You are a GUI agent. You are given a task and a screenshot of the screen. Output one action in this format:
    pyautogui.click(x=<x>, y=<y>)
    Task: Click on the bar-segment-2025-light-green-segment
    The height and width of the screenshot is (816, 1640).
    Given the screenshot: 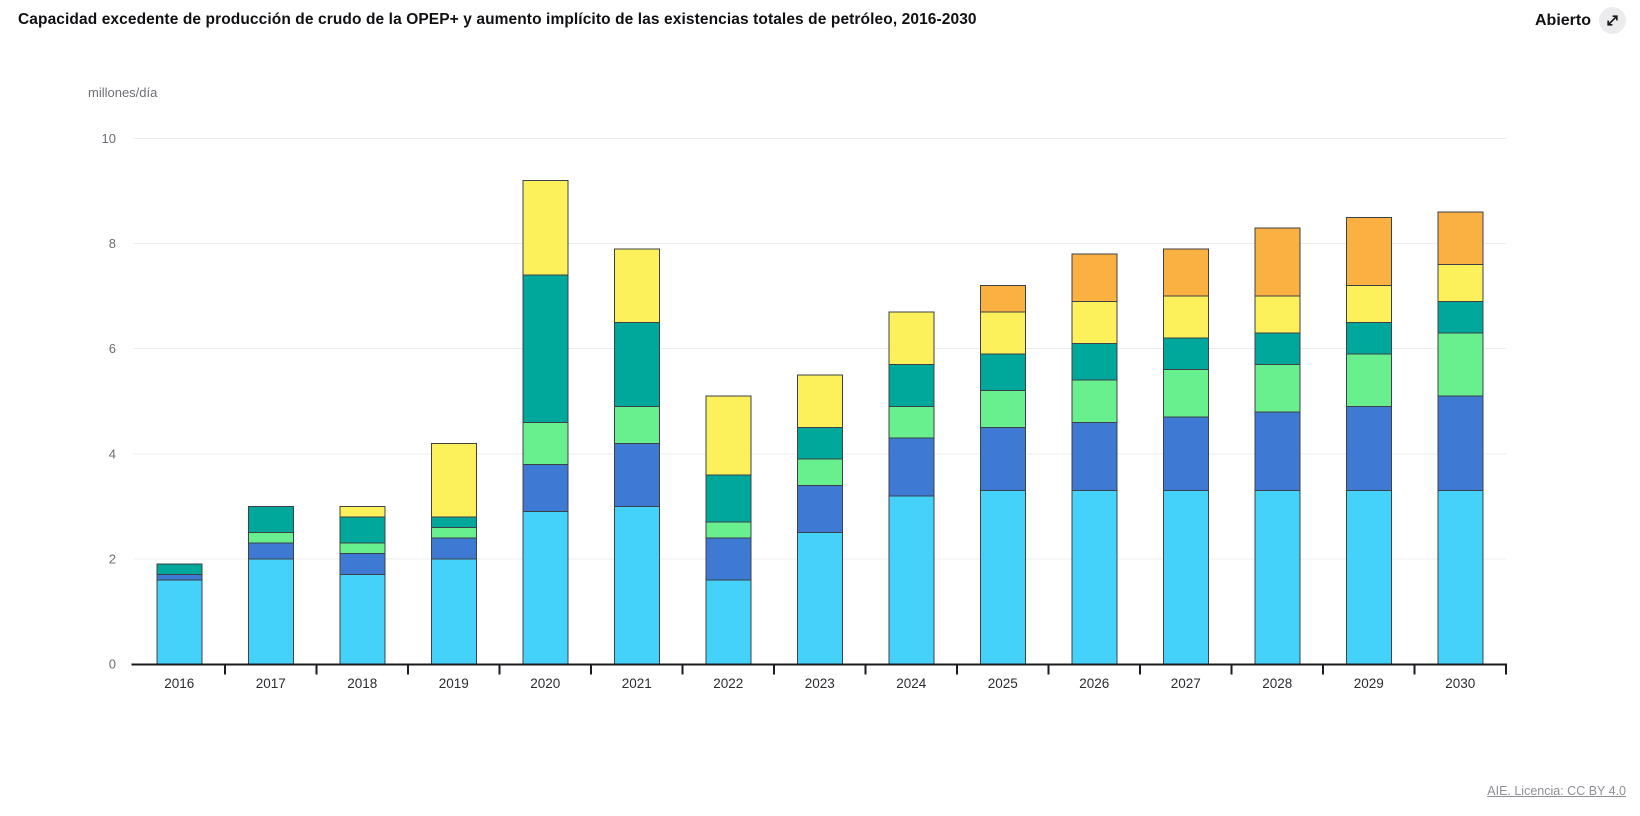 What is the action you would take?
    pyautogui.click(x=1002, y=409)
    